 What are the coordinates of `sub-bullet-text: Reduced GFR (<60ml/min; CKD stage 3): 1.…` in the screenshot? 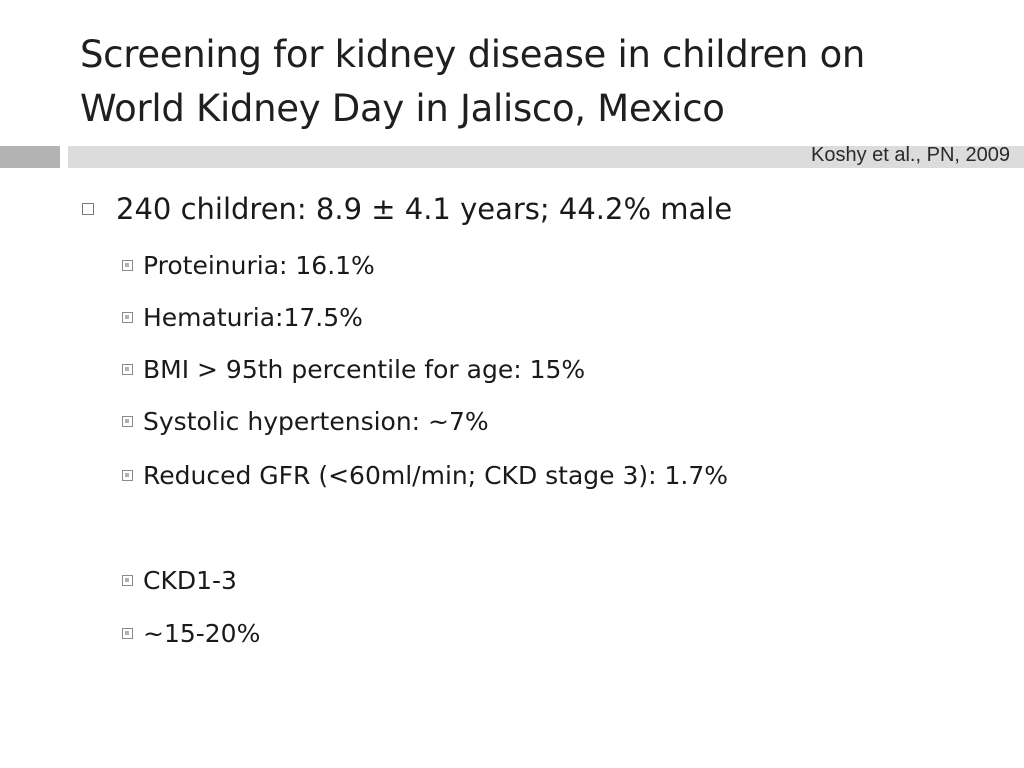 It's located at (436, 475).